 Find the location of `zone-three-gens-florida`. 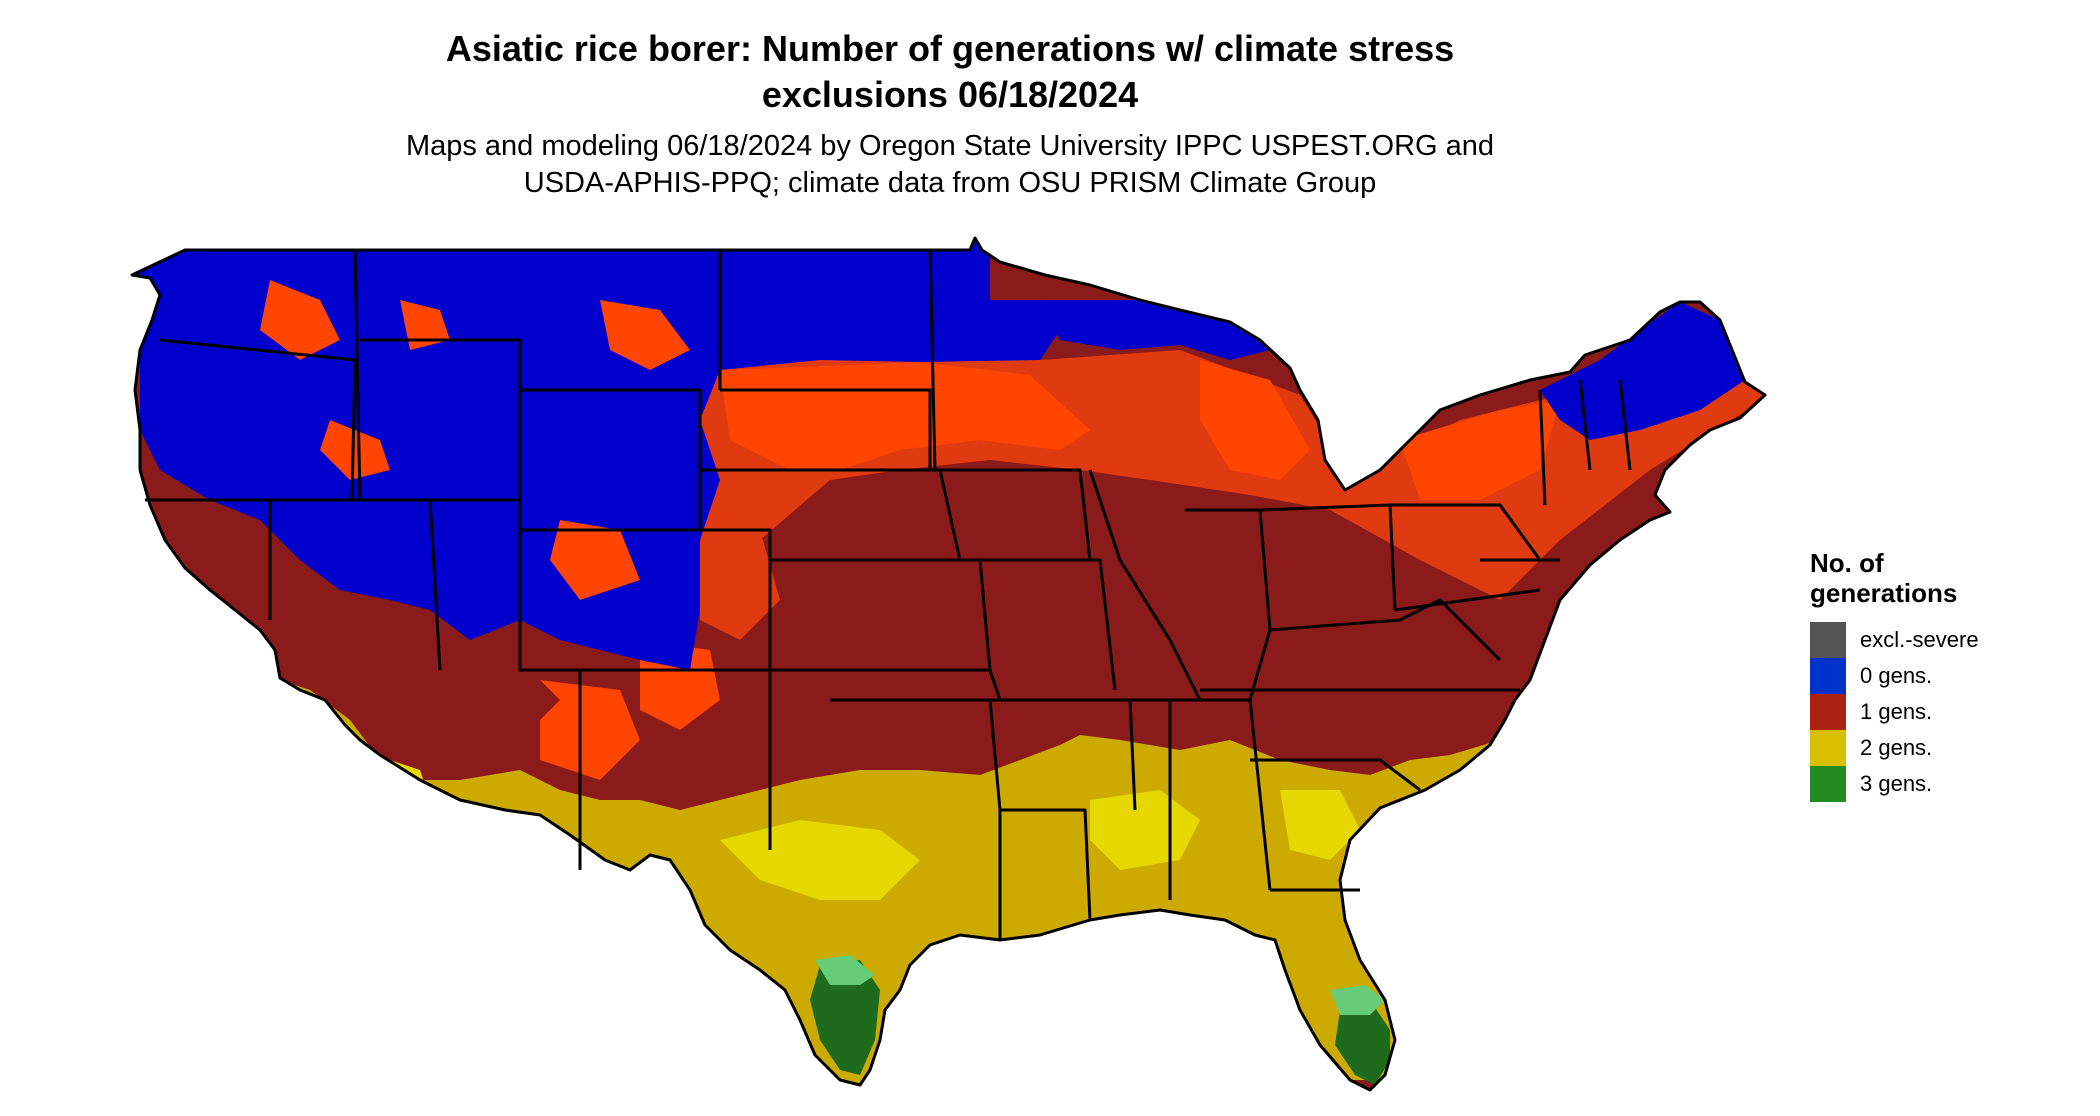

zone-three-gens-florida is located at coordinates (1362, 1042).